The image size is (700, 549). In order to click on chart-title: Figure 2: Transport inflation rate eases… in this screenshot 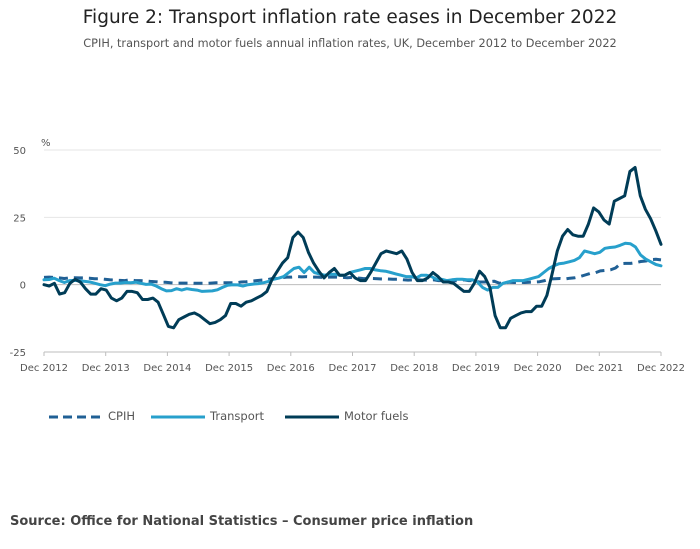, I will do `click(350, 17)`.